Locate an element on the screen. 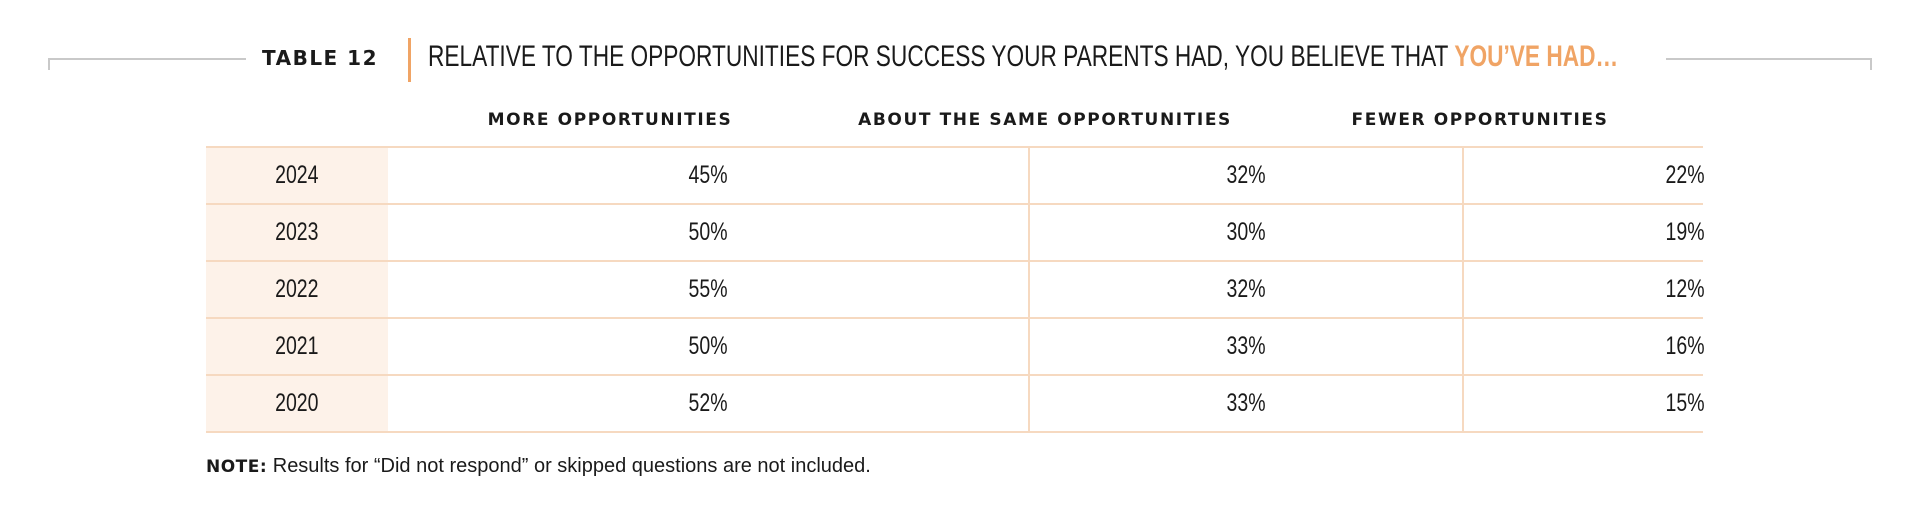 The image size is (1920, 525). note-label: NOTE: is located at coordinates (237, 467).